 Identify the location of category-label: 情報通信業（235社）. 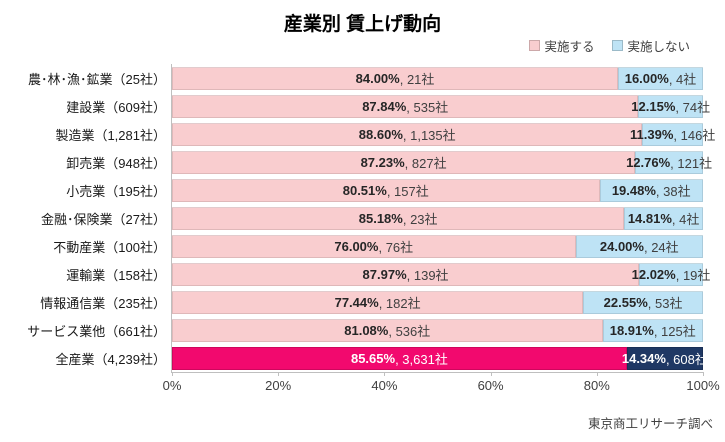
(103, 303).